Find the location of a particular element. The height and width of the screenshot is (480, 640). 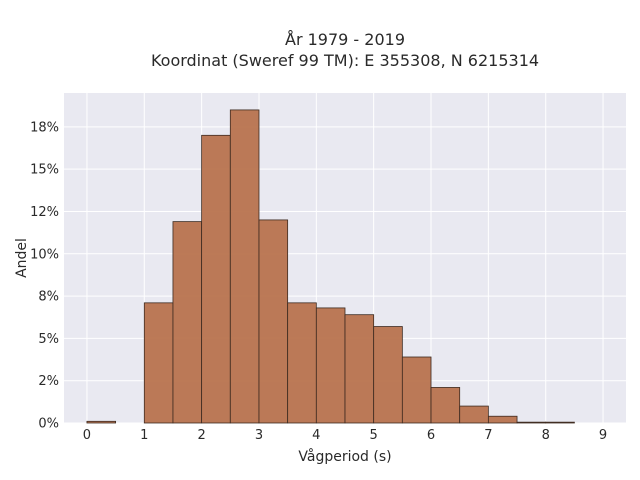

y-tick-label: 5% is located at coordinates (48, 339).